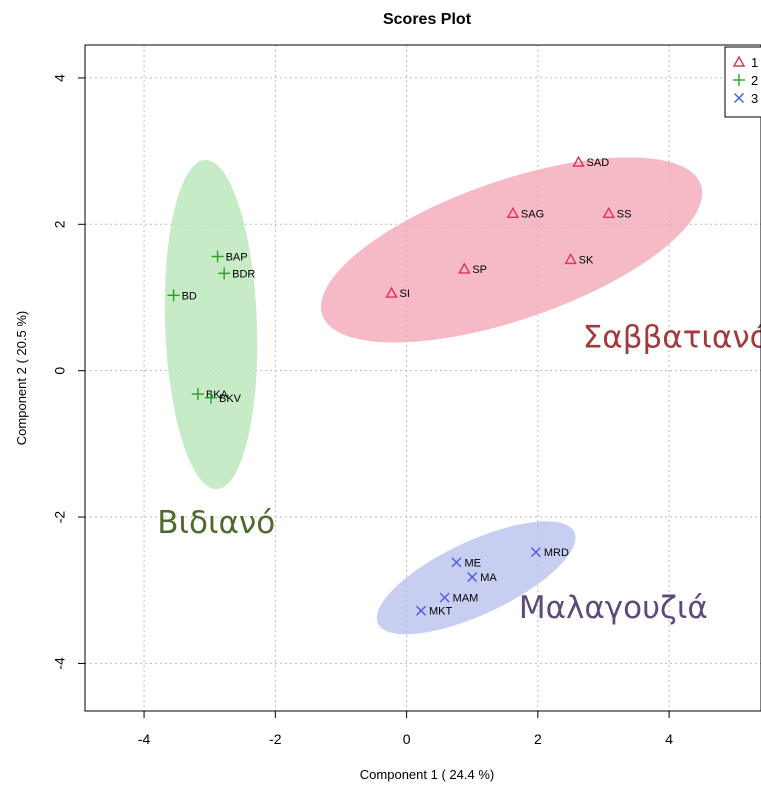 The height and width of the screenshot is (785, 761). I want to click on x-axis-label: Component 1 ( 24.4 %), so click(427, 774).